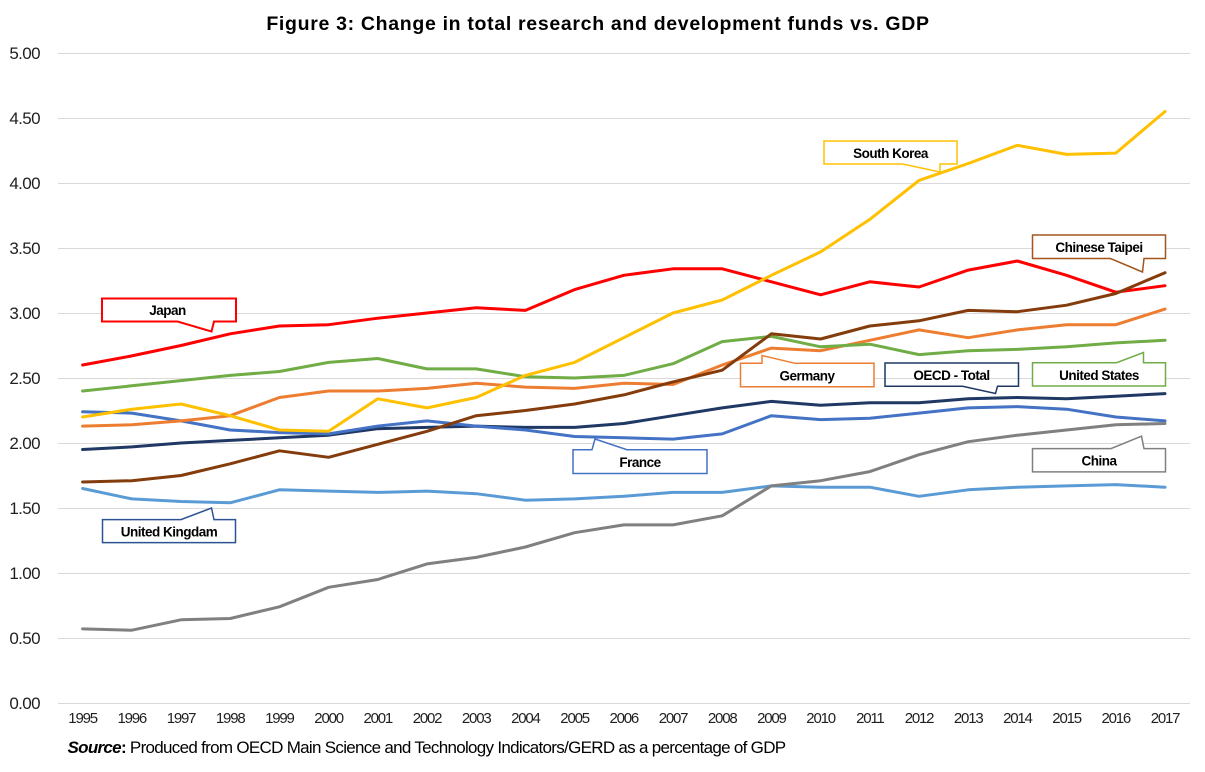  What do you see at coordinates (771, 718) in the screenshot?
I see `svg-text: 2009` at bounding box center [771, 718].